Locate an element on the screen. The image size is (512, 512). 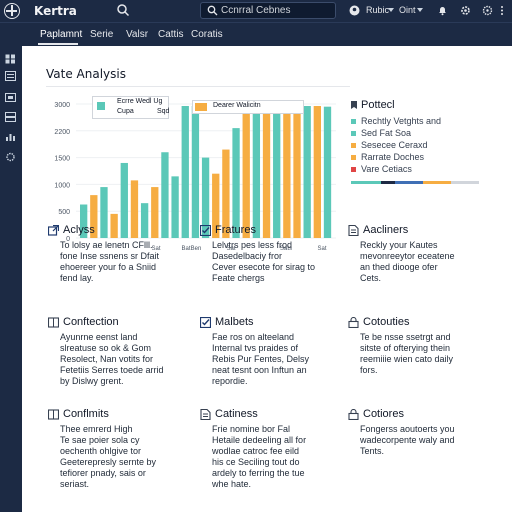
panel-list-item: Sed Fat Soa is located at coordinates (381, 133).